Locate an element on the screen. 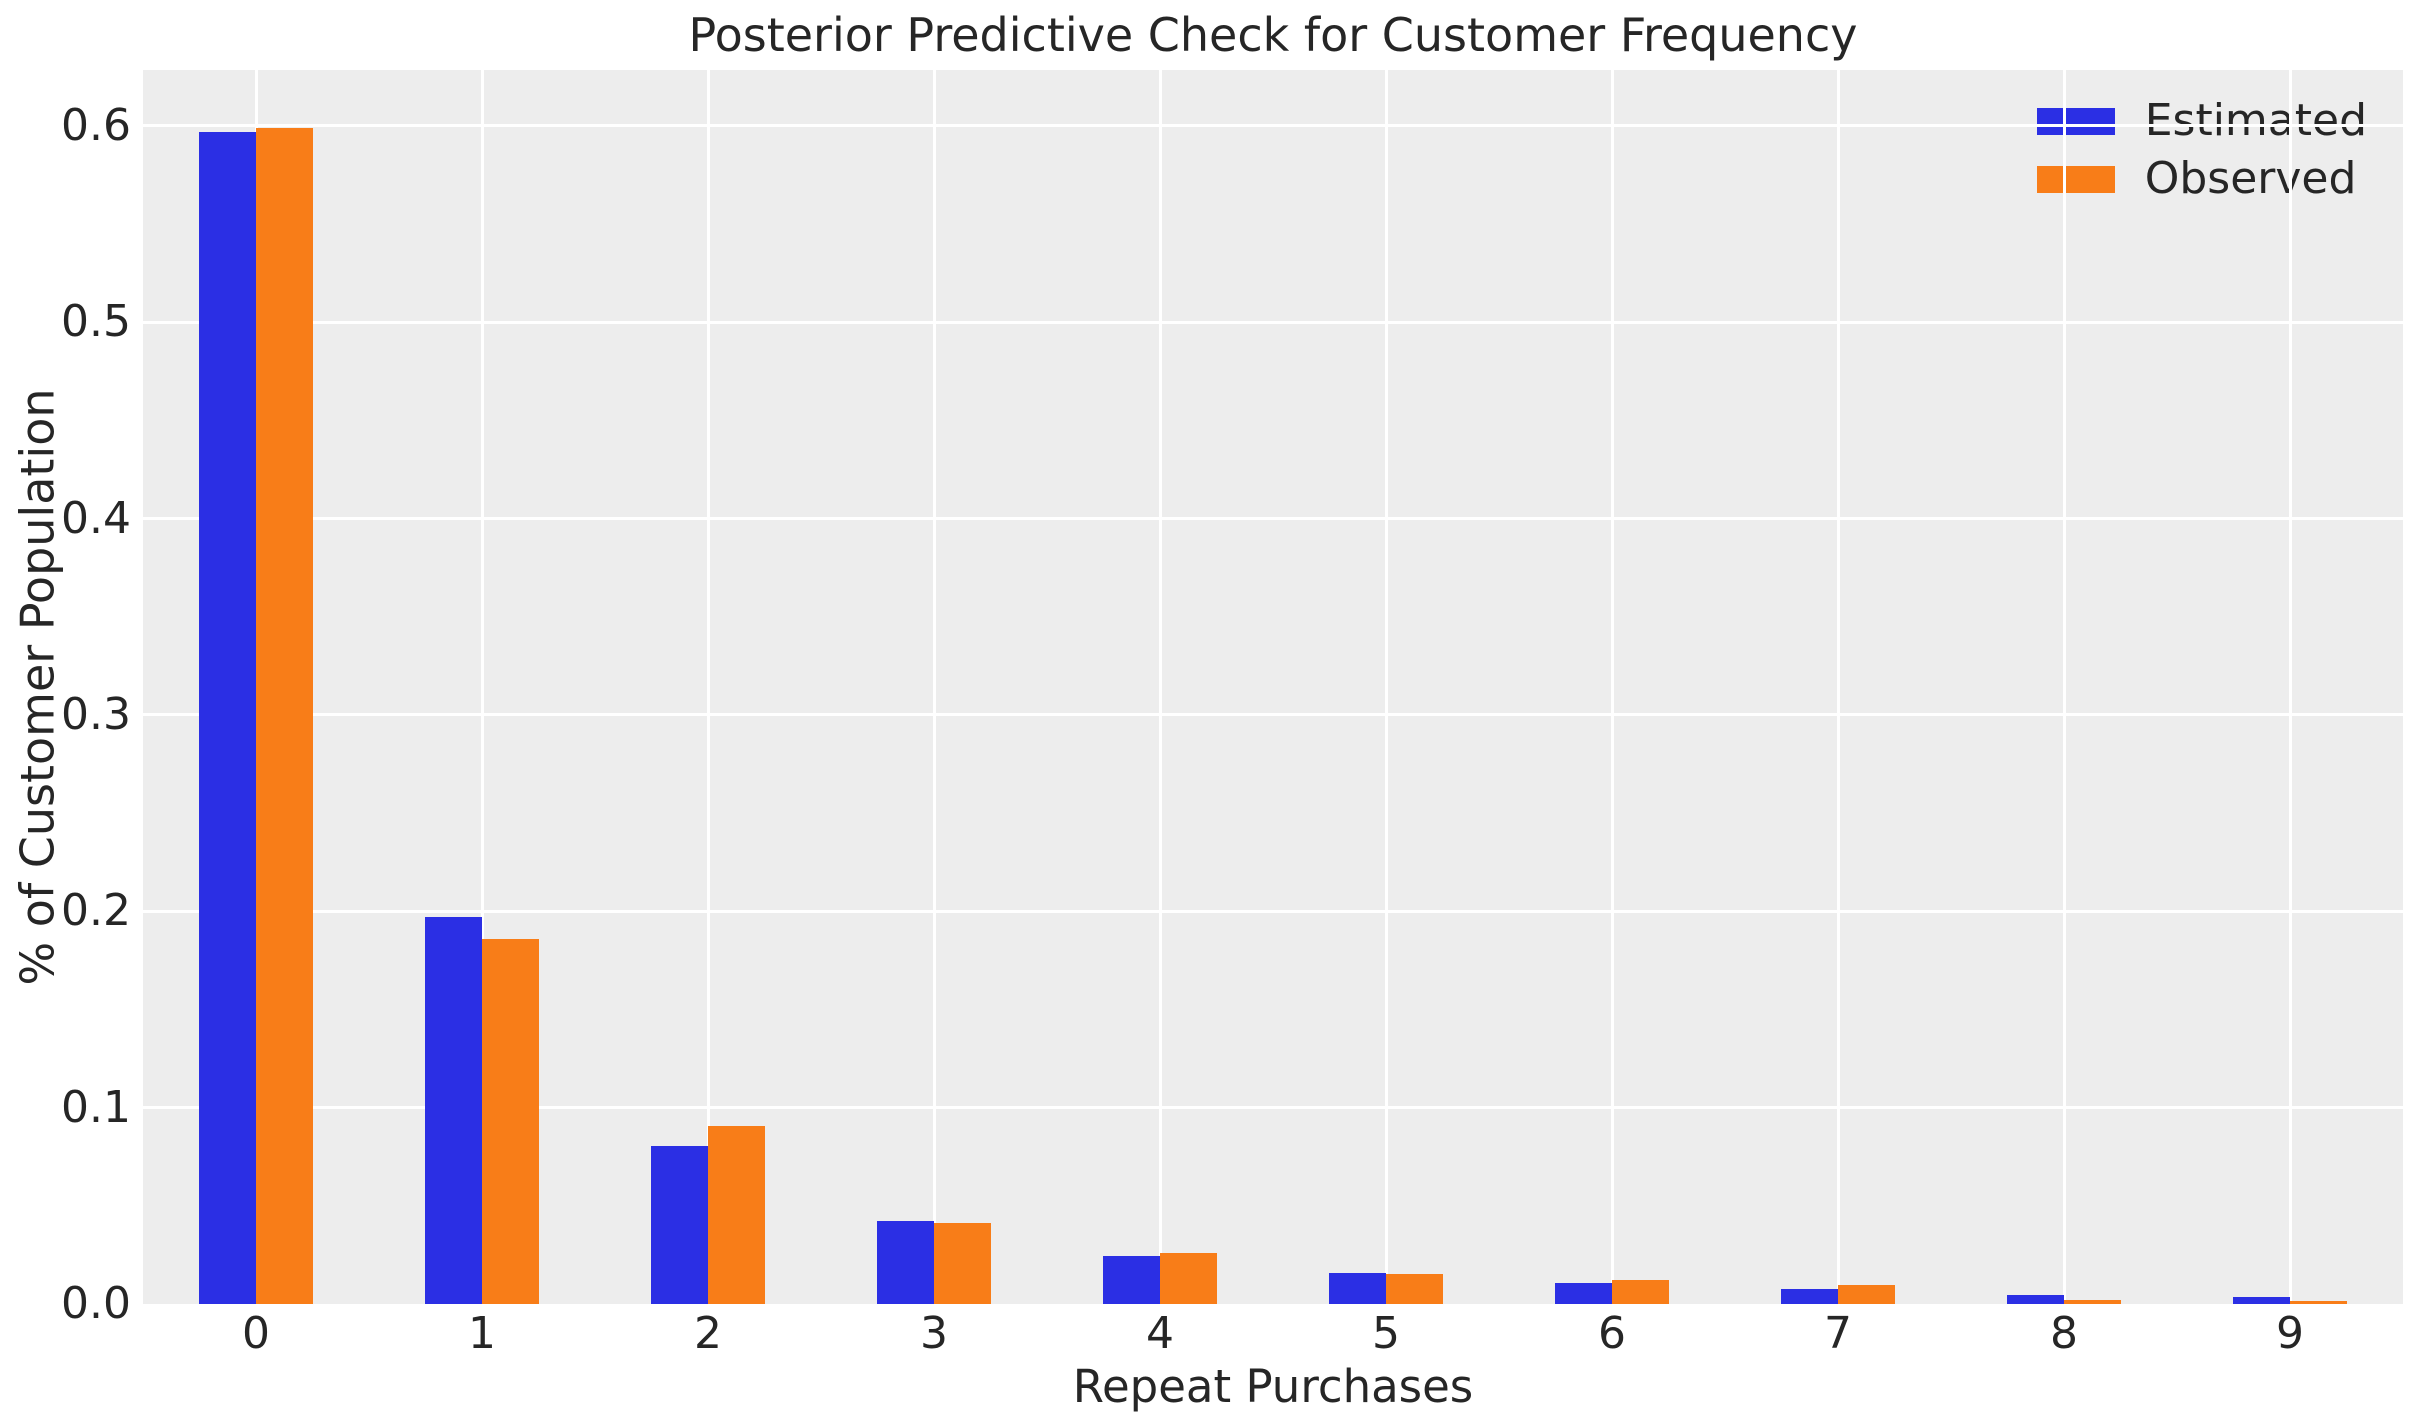  x-tick-label: 8 is located at coordinates (2064, 1333).